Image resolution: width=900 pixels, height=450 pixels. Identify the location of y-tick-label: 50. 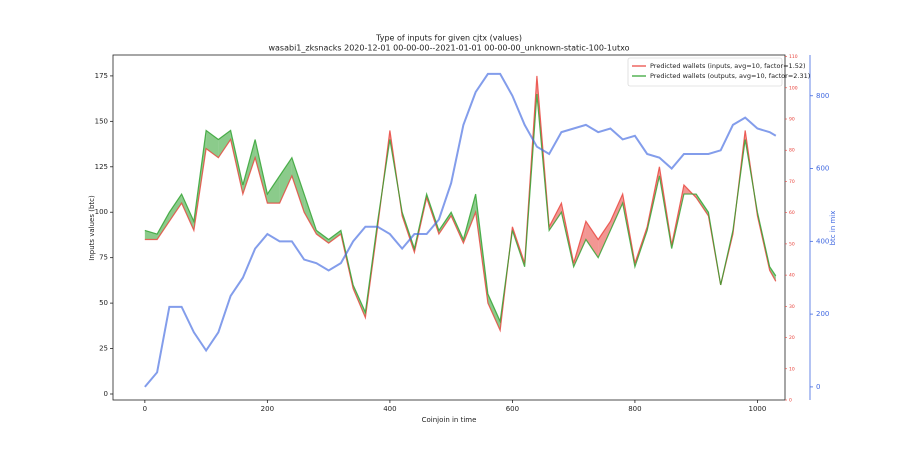
(103, 303).